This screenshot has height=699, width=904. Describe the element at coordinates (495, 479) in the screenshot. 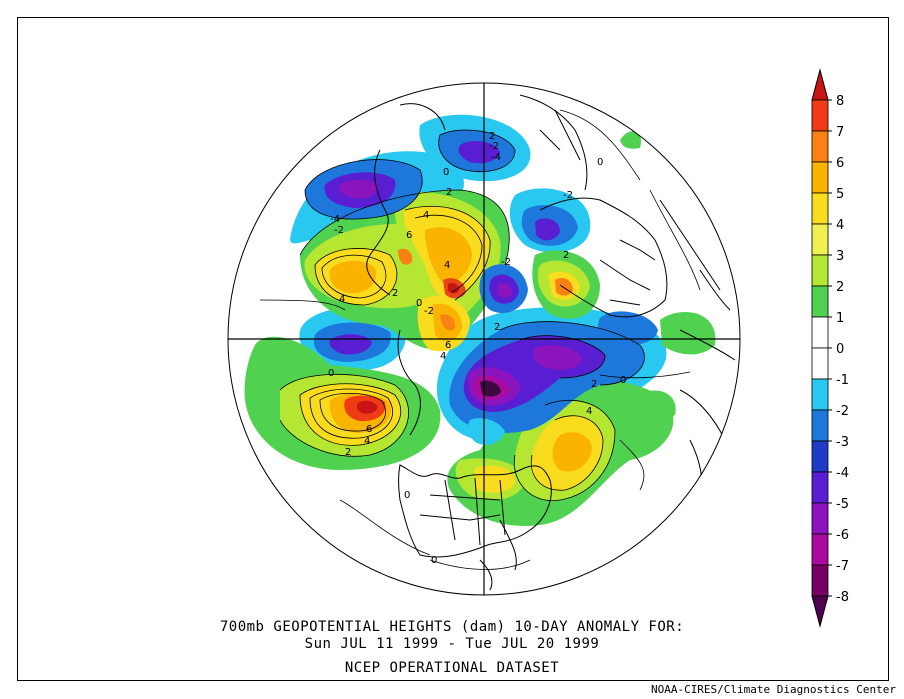

I see `positive-anomaly-core` at that location.